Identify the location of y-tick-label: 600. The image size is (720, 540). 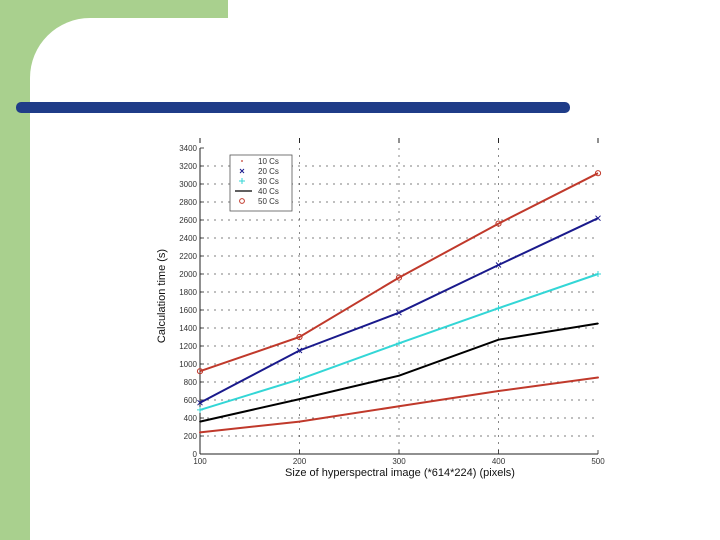
(191, 400).